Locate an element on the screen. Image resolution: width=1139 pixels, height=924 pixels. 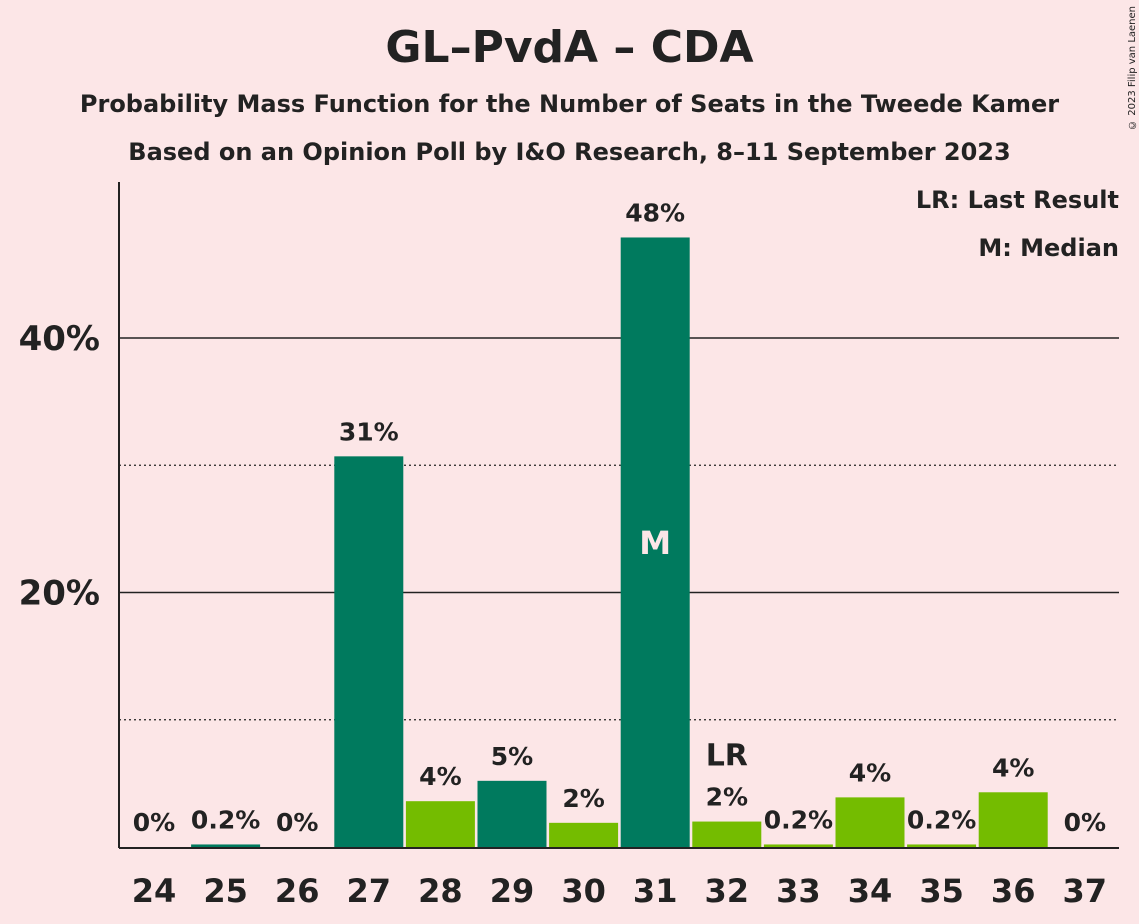
value-label-34: 4% is located at coordinates (870, 772).